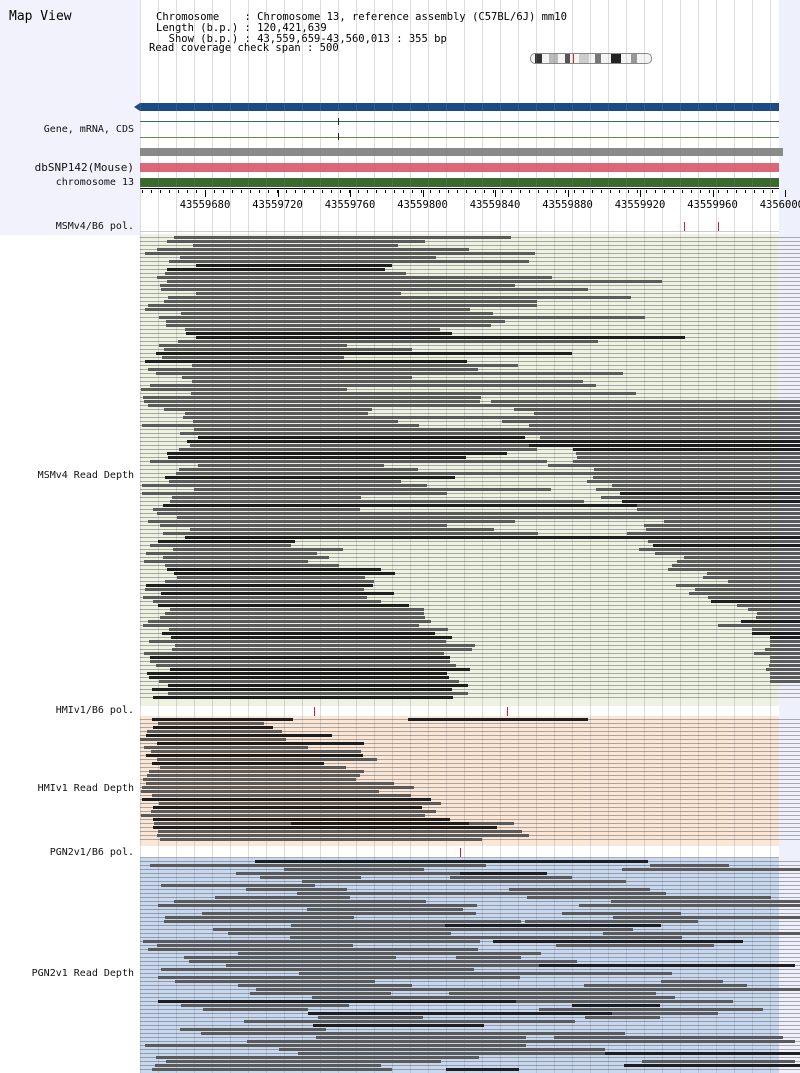  I want to click on chromosome-bar, so click(459, 182).